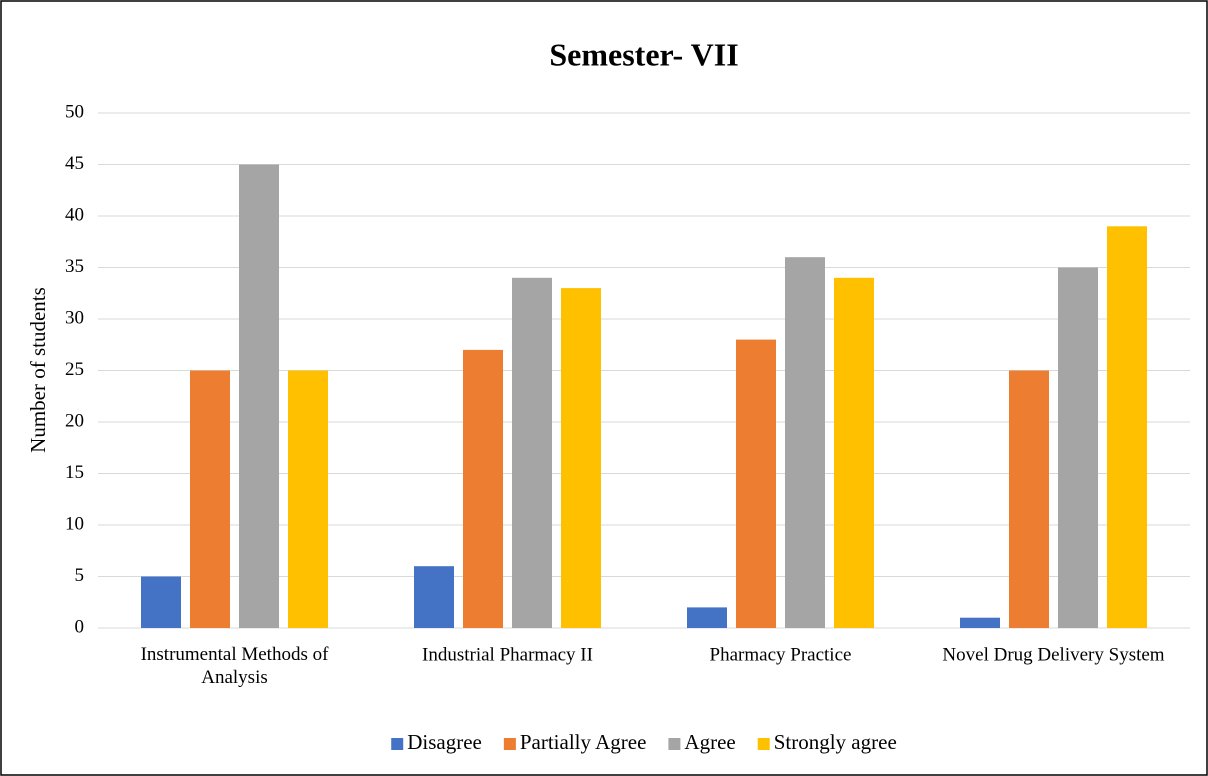 This screenshot has width=1208, height=776. What do you see at coordinates (80, 575) in the screenshot?
I see `y-tick-label: 5` at bounding box center [80, 575].